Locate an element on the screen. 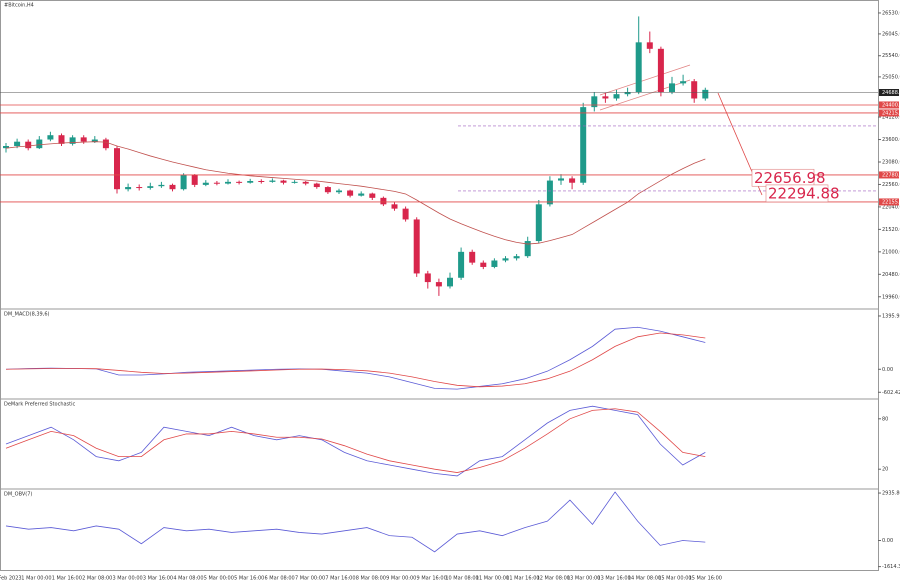  x-tick-label: 14 Mar 08:00 is located at coordinates (644, 579).